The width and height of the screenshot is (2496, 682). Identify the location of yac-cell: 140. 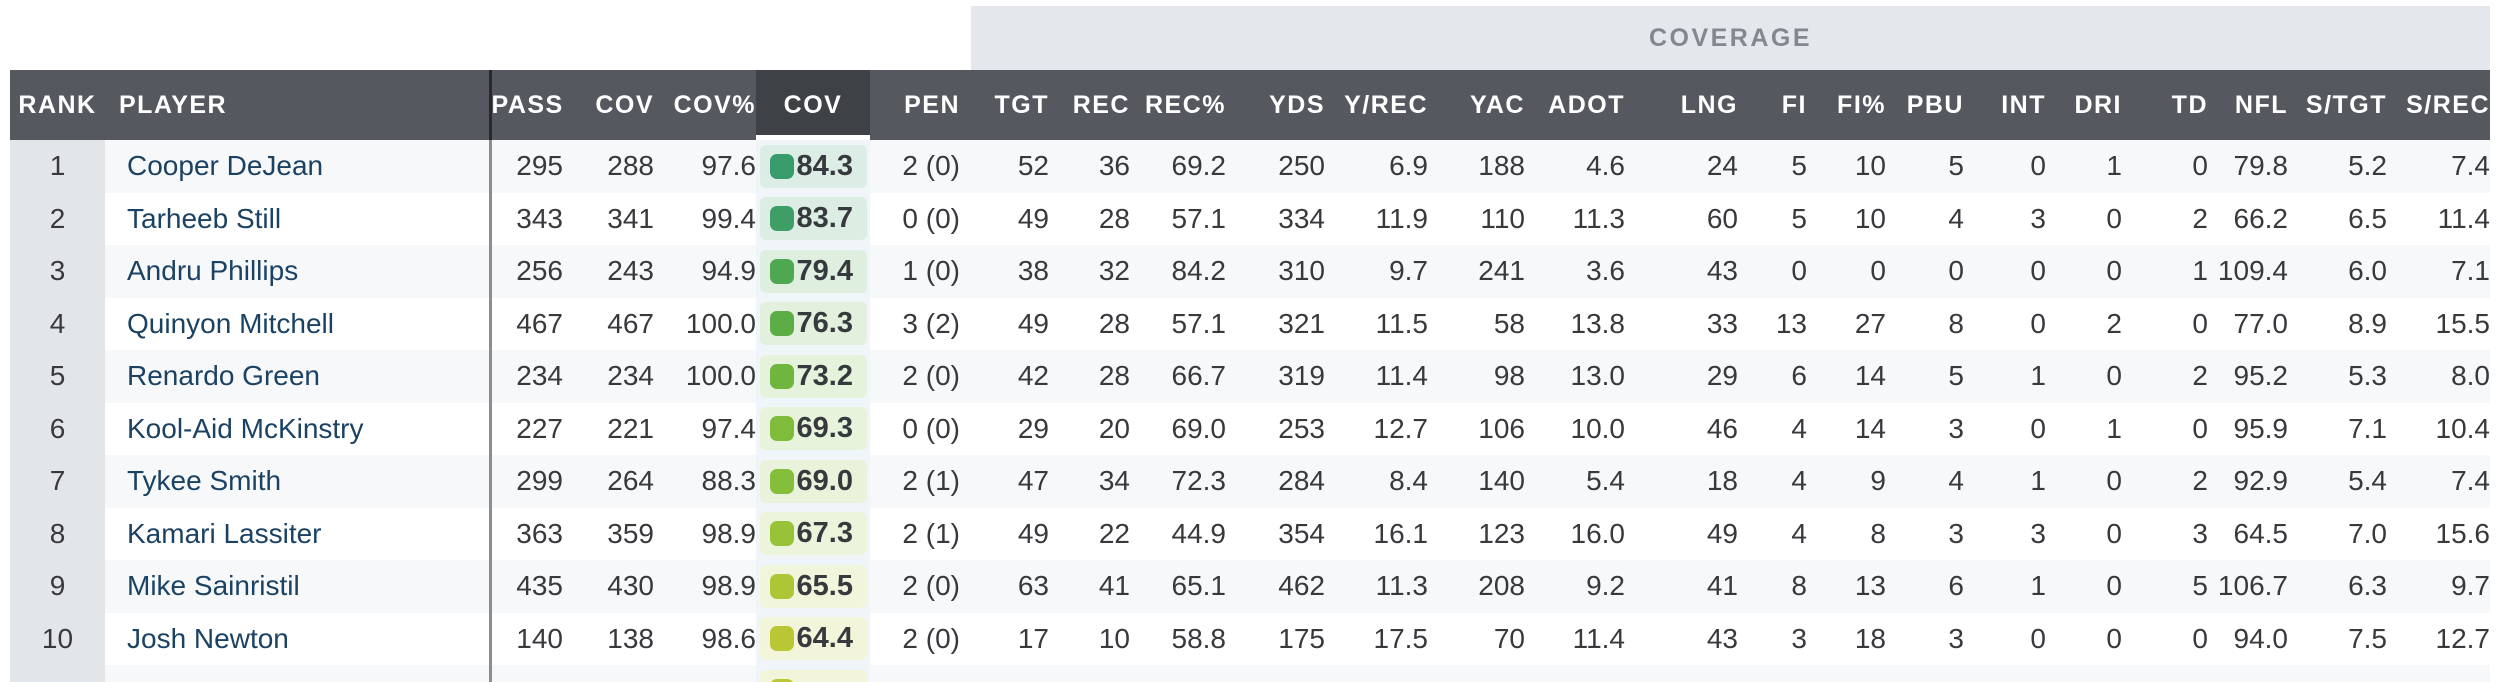
(1476, 481).